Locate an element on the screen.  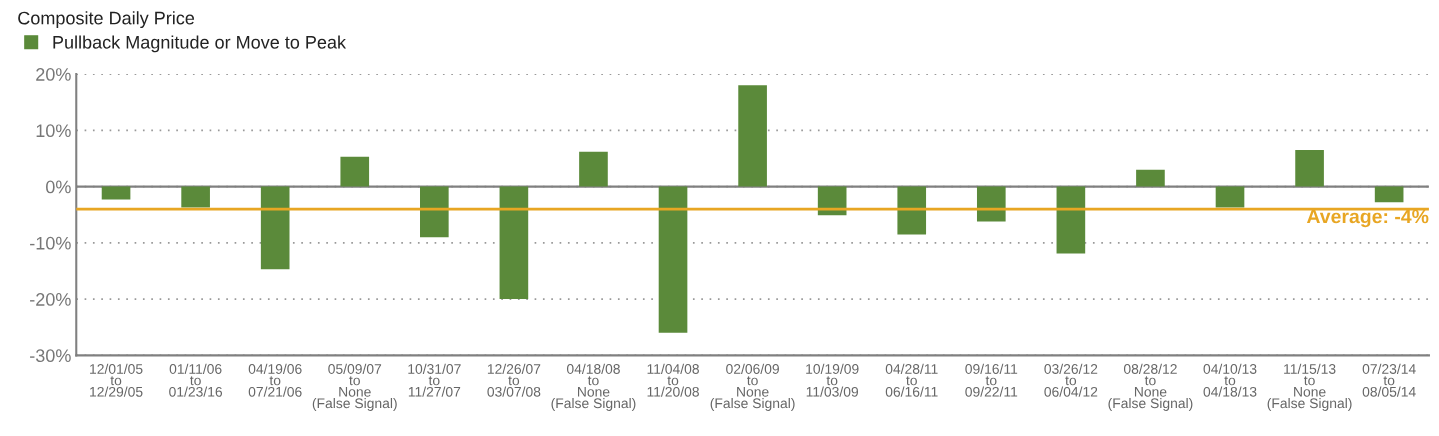
legend-label: Pullback Magnitude or Move to Peak is located at coordinates (200, 44).